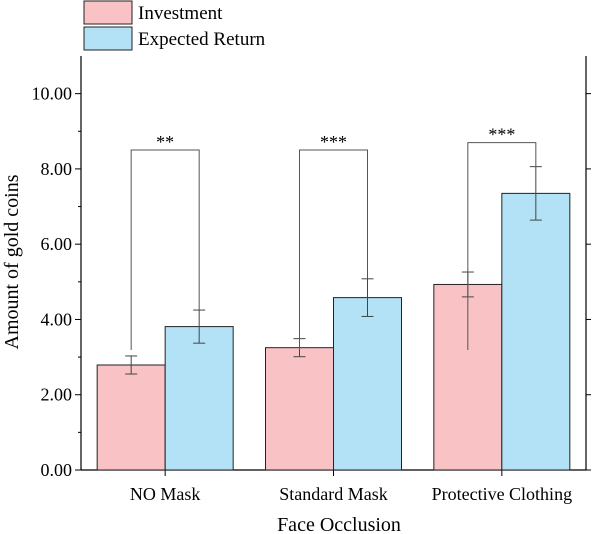  I want to click on y-tick-label: 4.00, so click(57, 319).